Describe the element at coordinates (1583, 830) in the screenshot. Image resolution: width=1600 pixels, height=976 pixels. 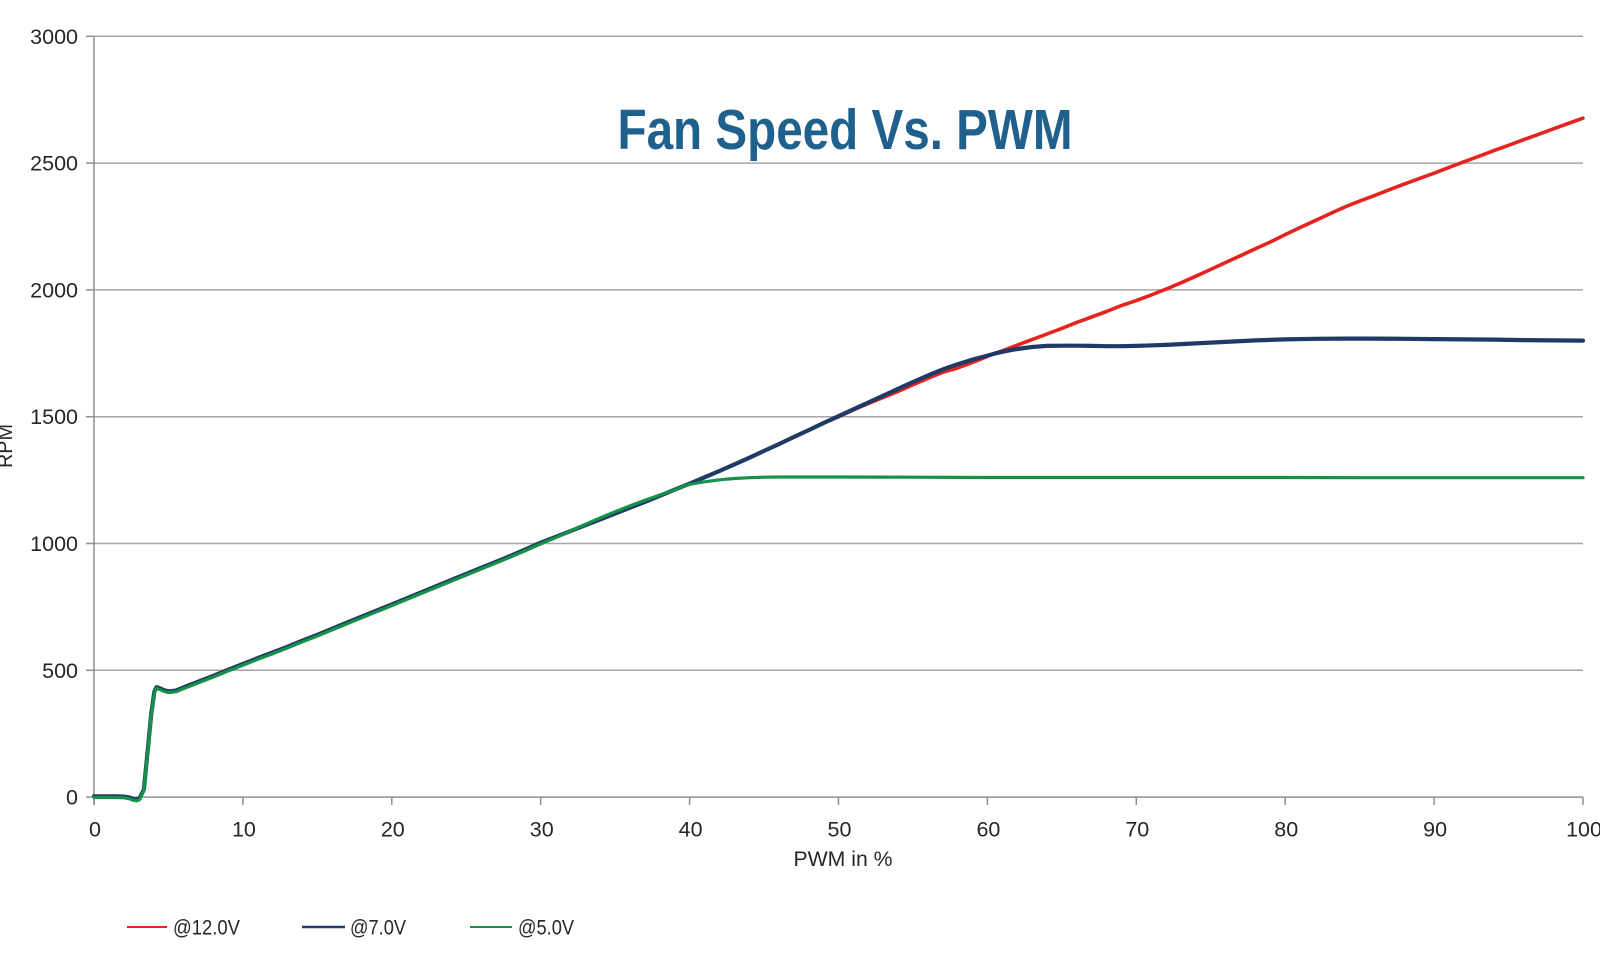
I see `svg-text: 100` at that location.